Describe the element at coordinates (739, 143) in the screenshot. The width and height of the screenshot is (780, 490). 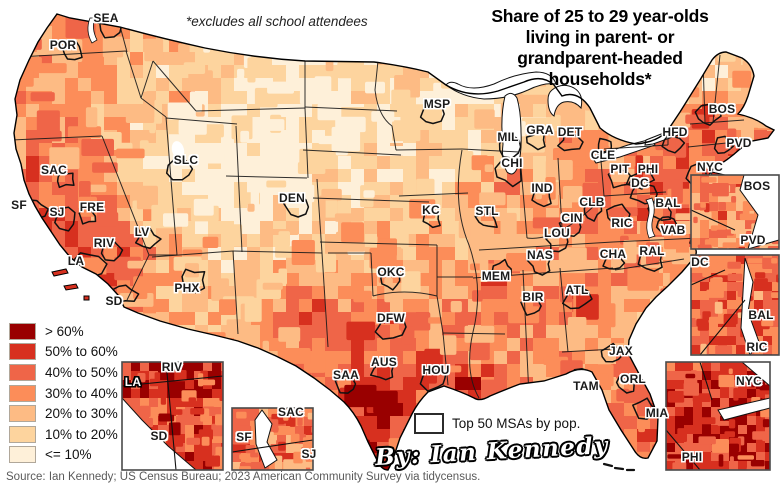
I see `msa-label-pvd: PVD` at that location.